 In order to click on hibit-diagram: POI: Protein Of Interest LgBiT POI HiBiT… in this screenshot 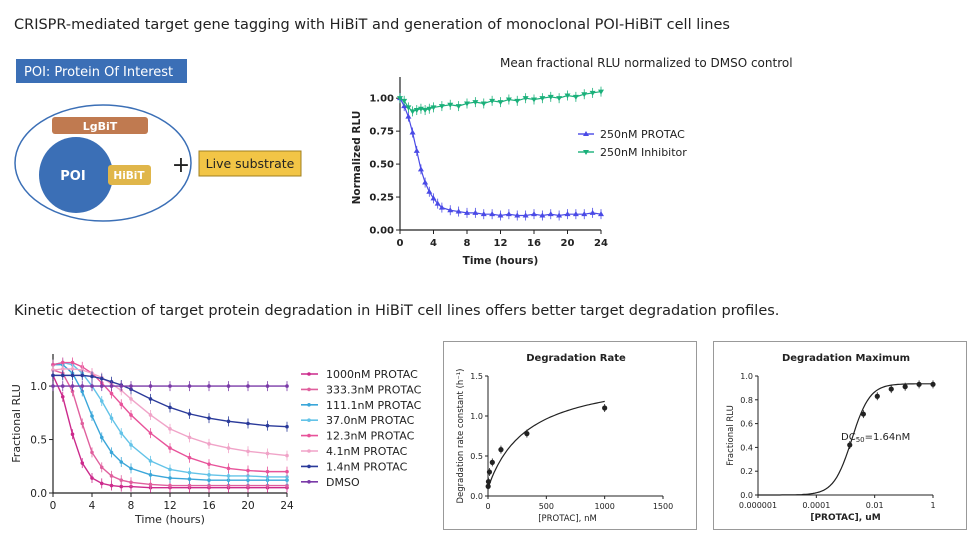, I will do `click(158, 140)`.